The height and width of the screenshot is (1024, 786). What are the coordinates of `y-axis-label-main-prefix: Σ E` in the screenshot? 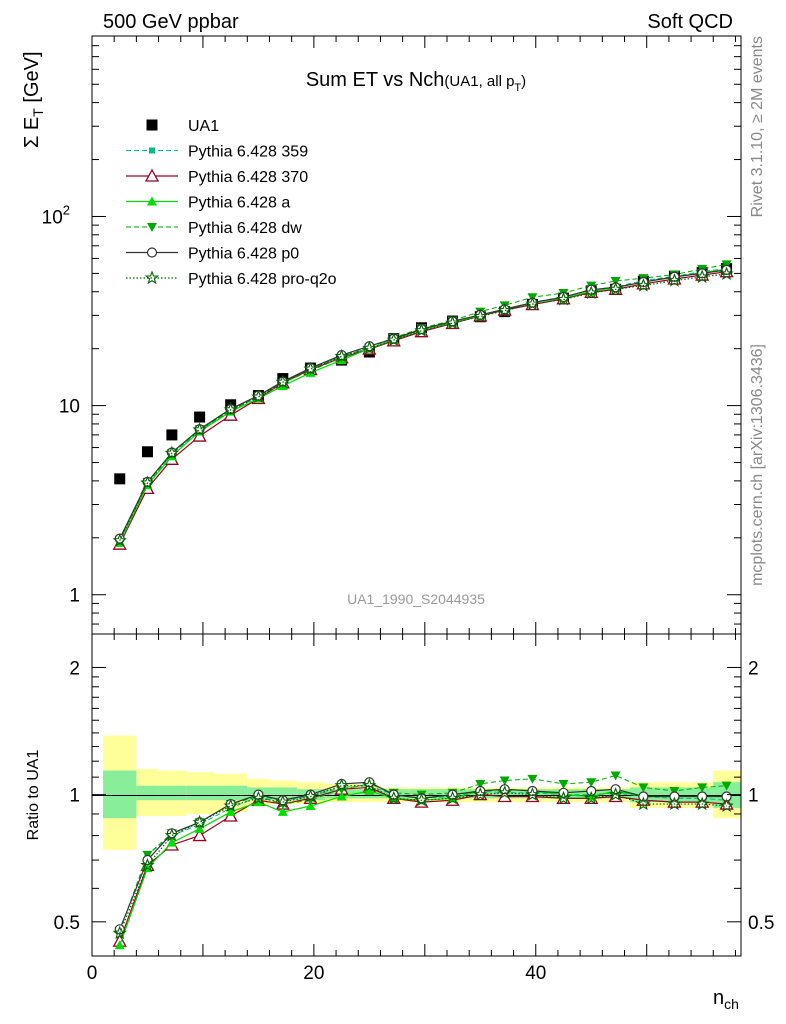 It's located at (32, 132).